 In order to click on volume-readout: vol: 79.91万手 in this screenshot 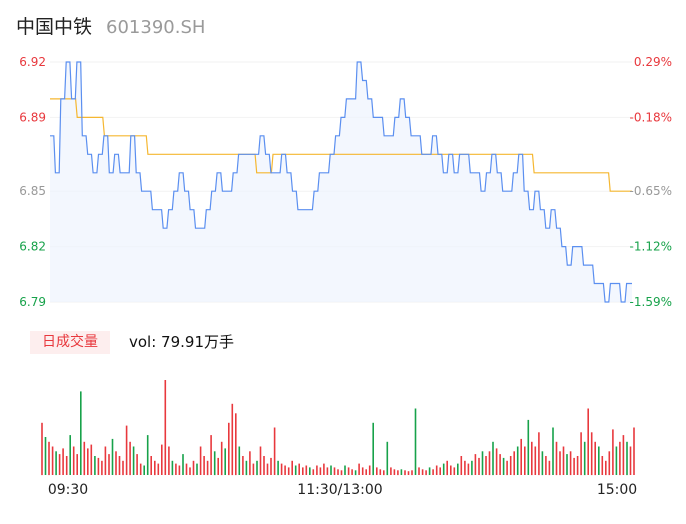, I will do `click(181, 342)`.